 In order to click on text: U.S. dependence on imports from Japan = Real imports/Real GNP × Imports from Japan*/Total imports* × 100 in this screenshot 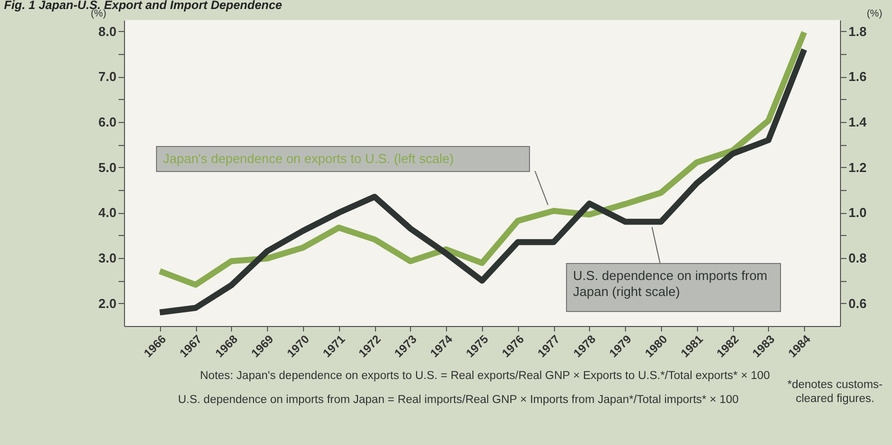, I will do `click(458, 400)`.